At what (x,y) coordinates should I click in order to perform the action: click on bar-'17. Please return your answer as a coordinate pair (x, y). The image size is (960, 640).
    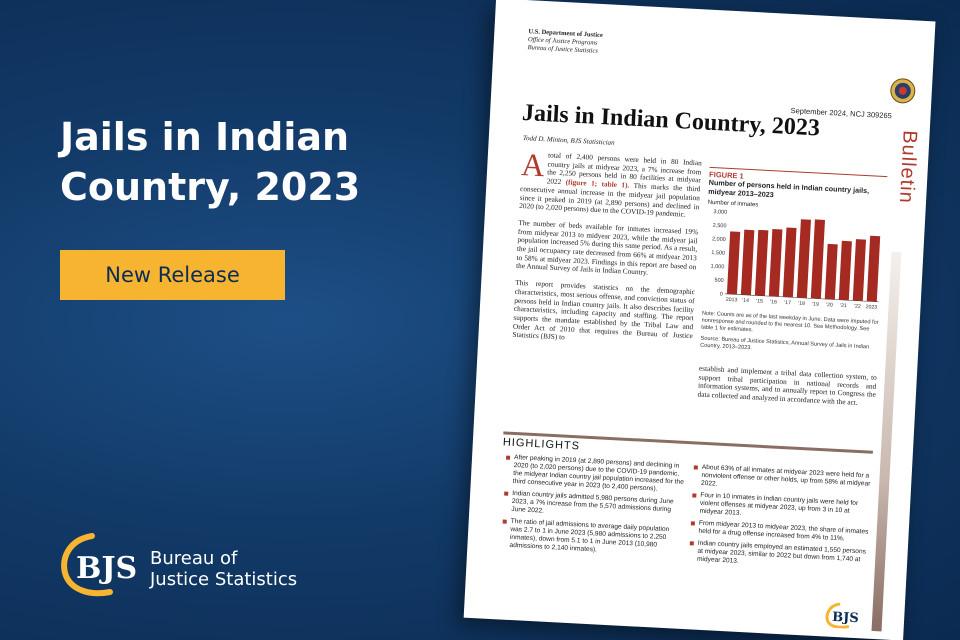
    Looking at the image, I should click on (789, 262).